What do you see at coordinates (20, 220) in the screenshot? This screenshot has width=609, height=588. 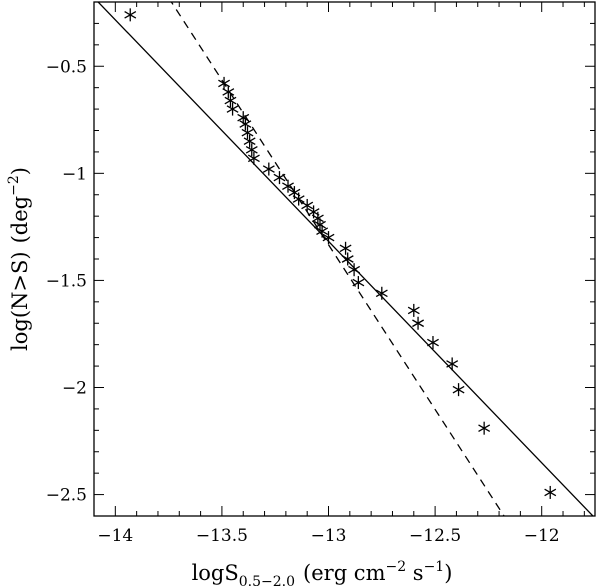 I see `y-axis-units-1: (deg` at bounding box center [20, 220].